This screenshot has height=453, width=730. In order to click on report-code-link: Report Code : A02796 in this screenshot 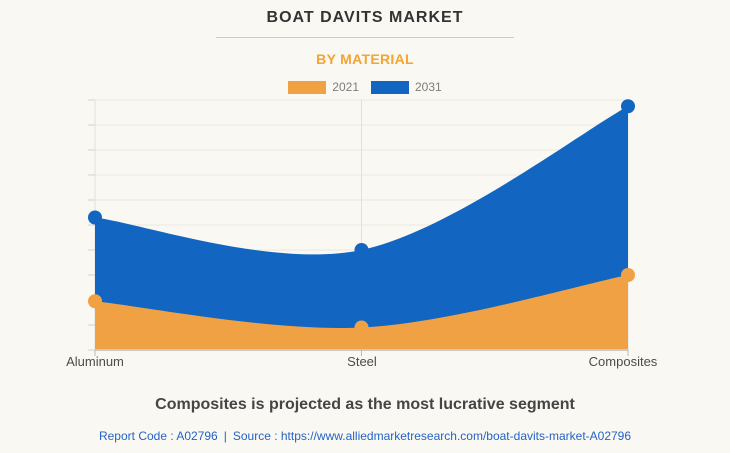, I will do `click(158, 436)`.